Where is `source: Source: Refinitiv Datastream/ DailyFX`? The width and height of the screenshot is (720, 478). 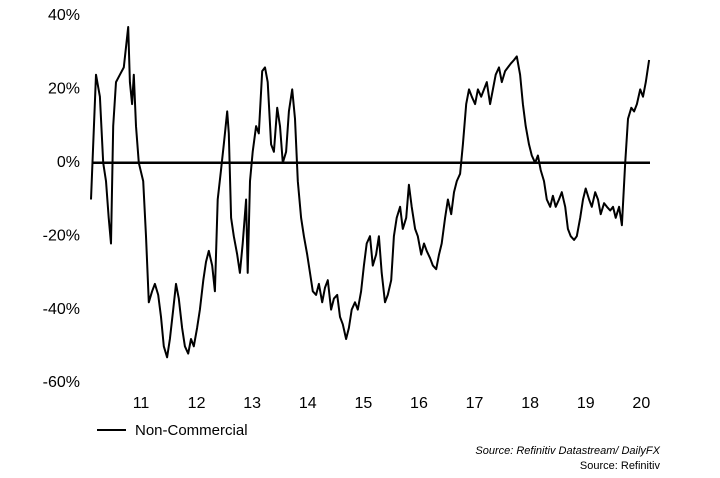
source: Source: Refinitiv Datastream/ DailyFX is located at coordinates (567, 451).